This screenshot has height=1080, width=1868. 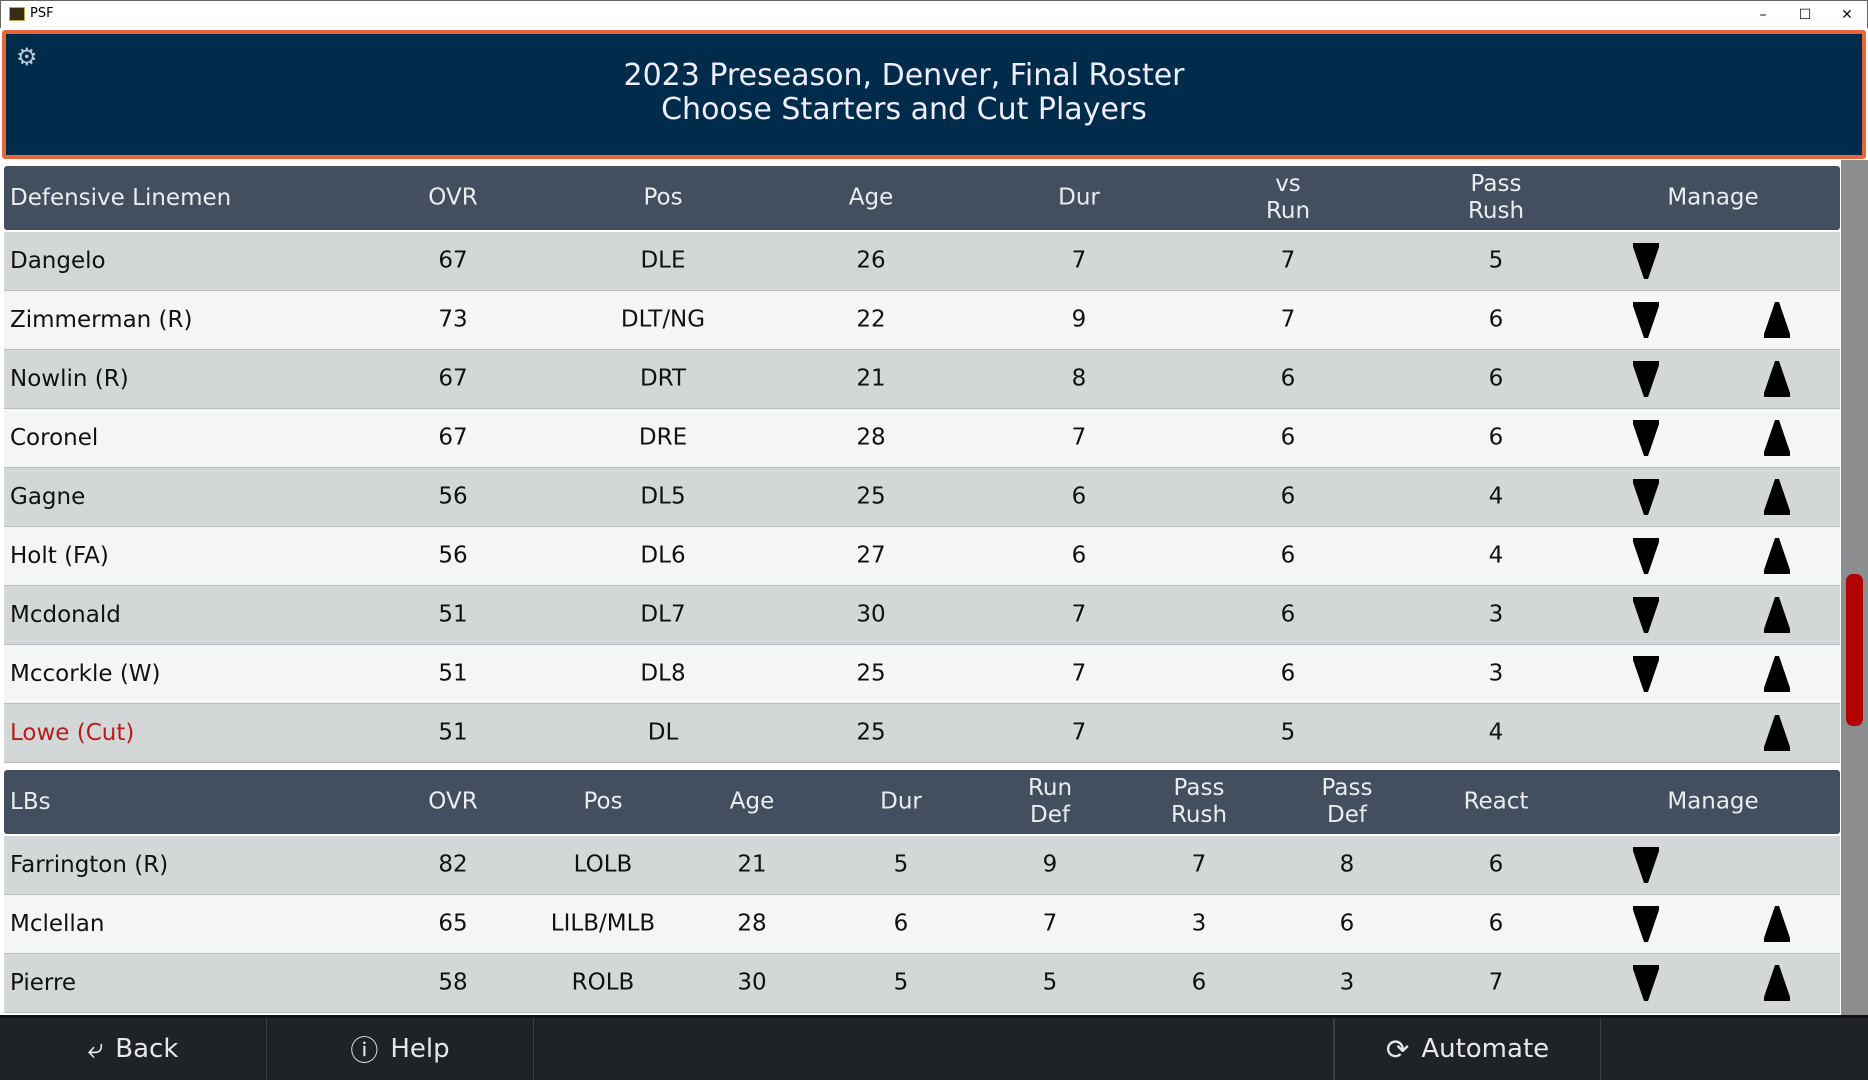 What do you see at coordinates (922, 320) in the screenshot?
I see `table-row: Zimmerman (R) 73 DLT/NG 22 9 7 6` at bounding box center [922, 320].